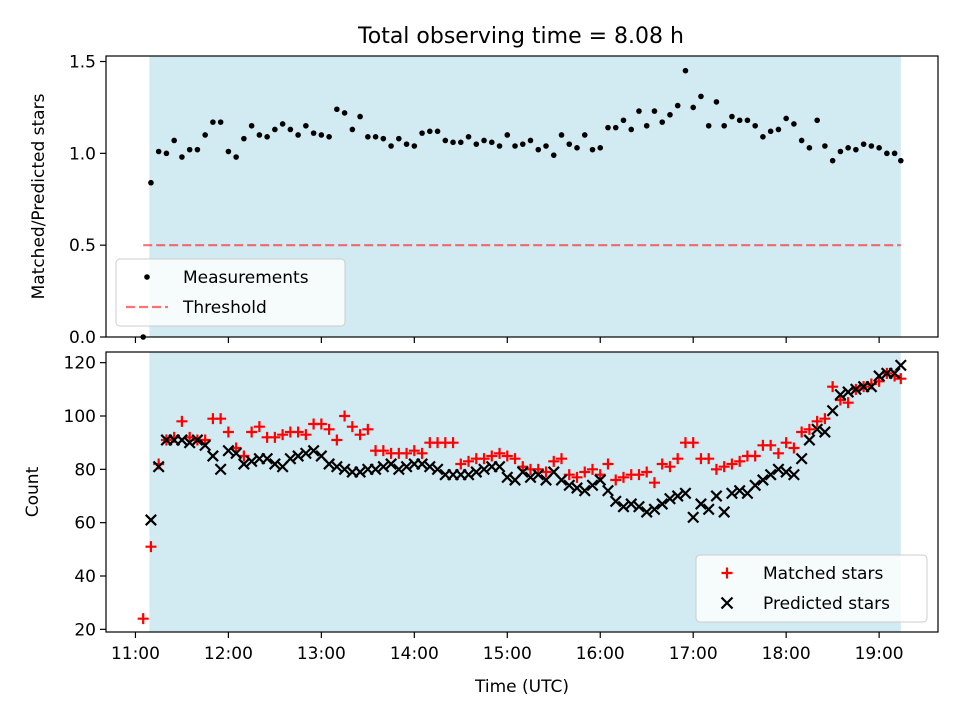  What do you see at coordinates (826, 604) in the screenshot?
I see `legend-predicted-label: Predicted stars` at bounding box center [826, 604].